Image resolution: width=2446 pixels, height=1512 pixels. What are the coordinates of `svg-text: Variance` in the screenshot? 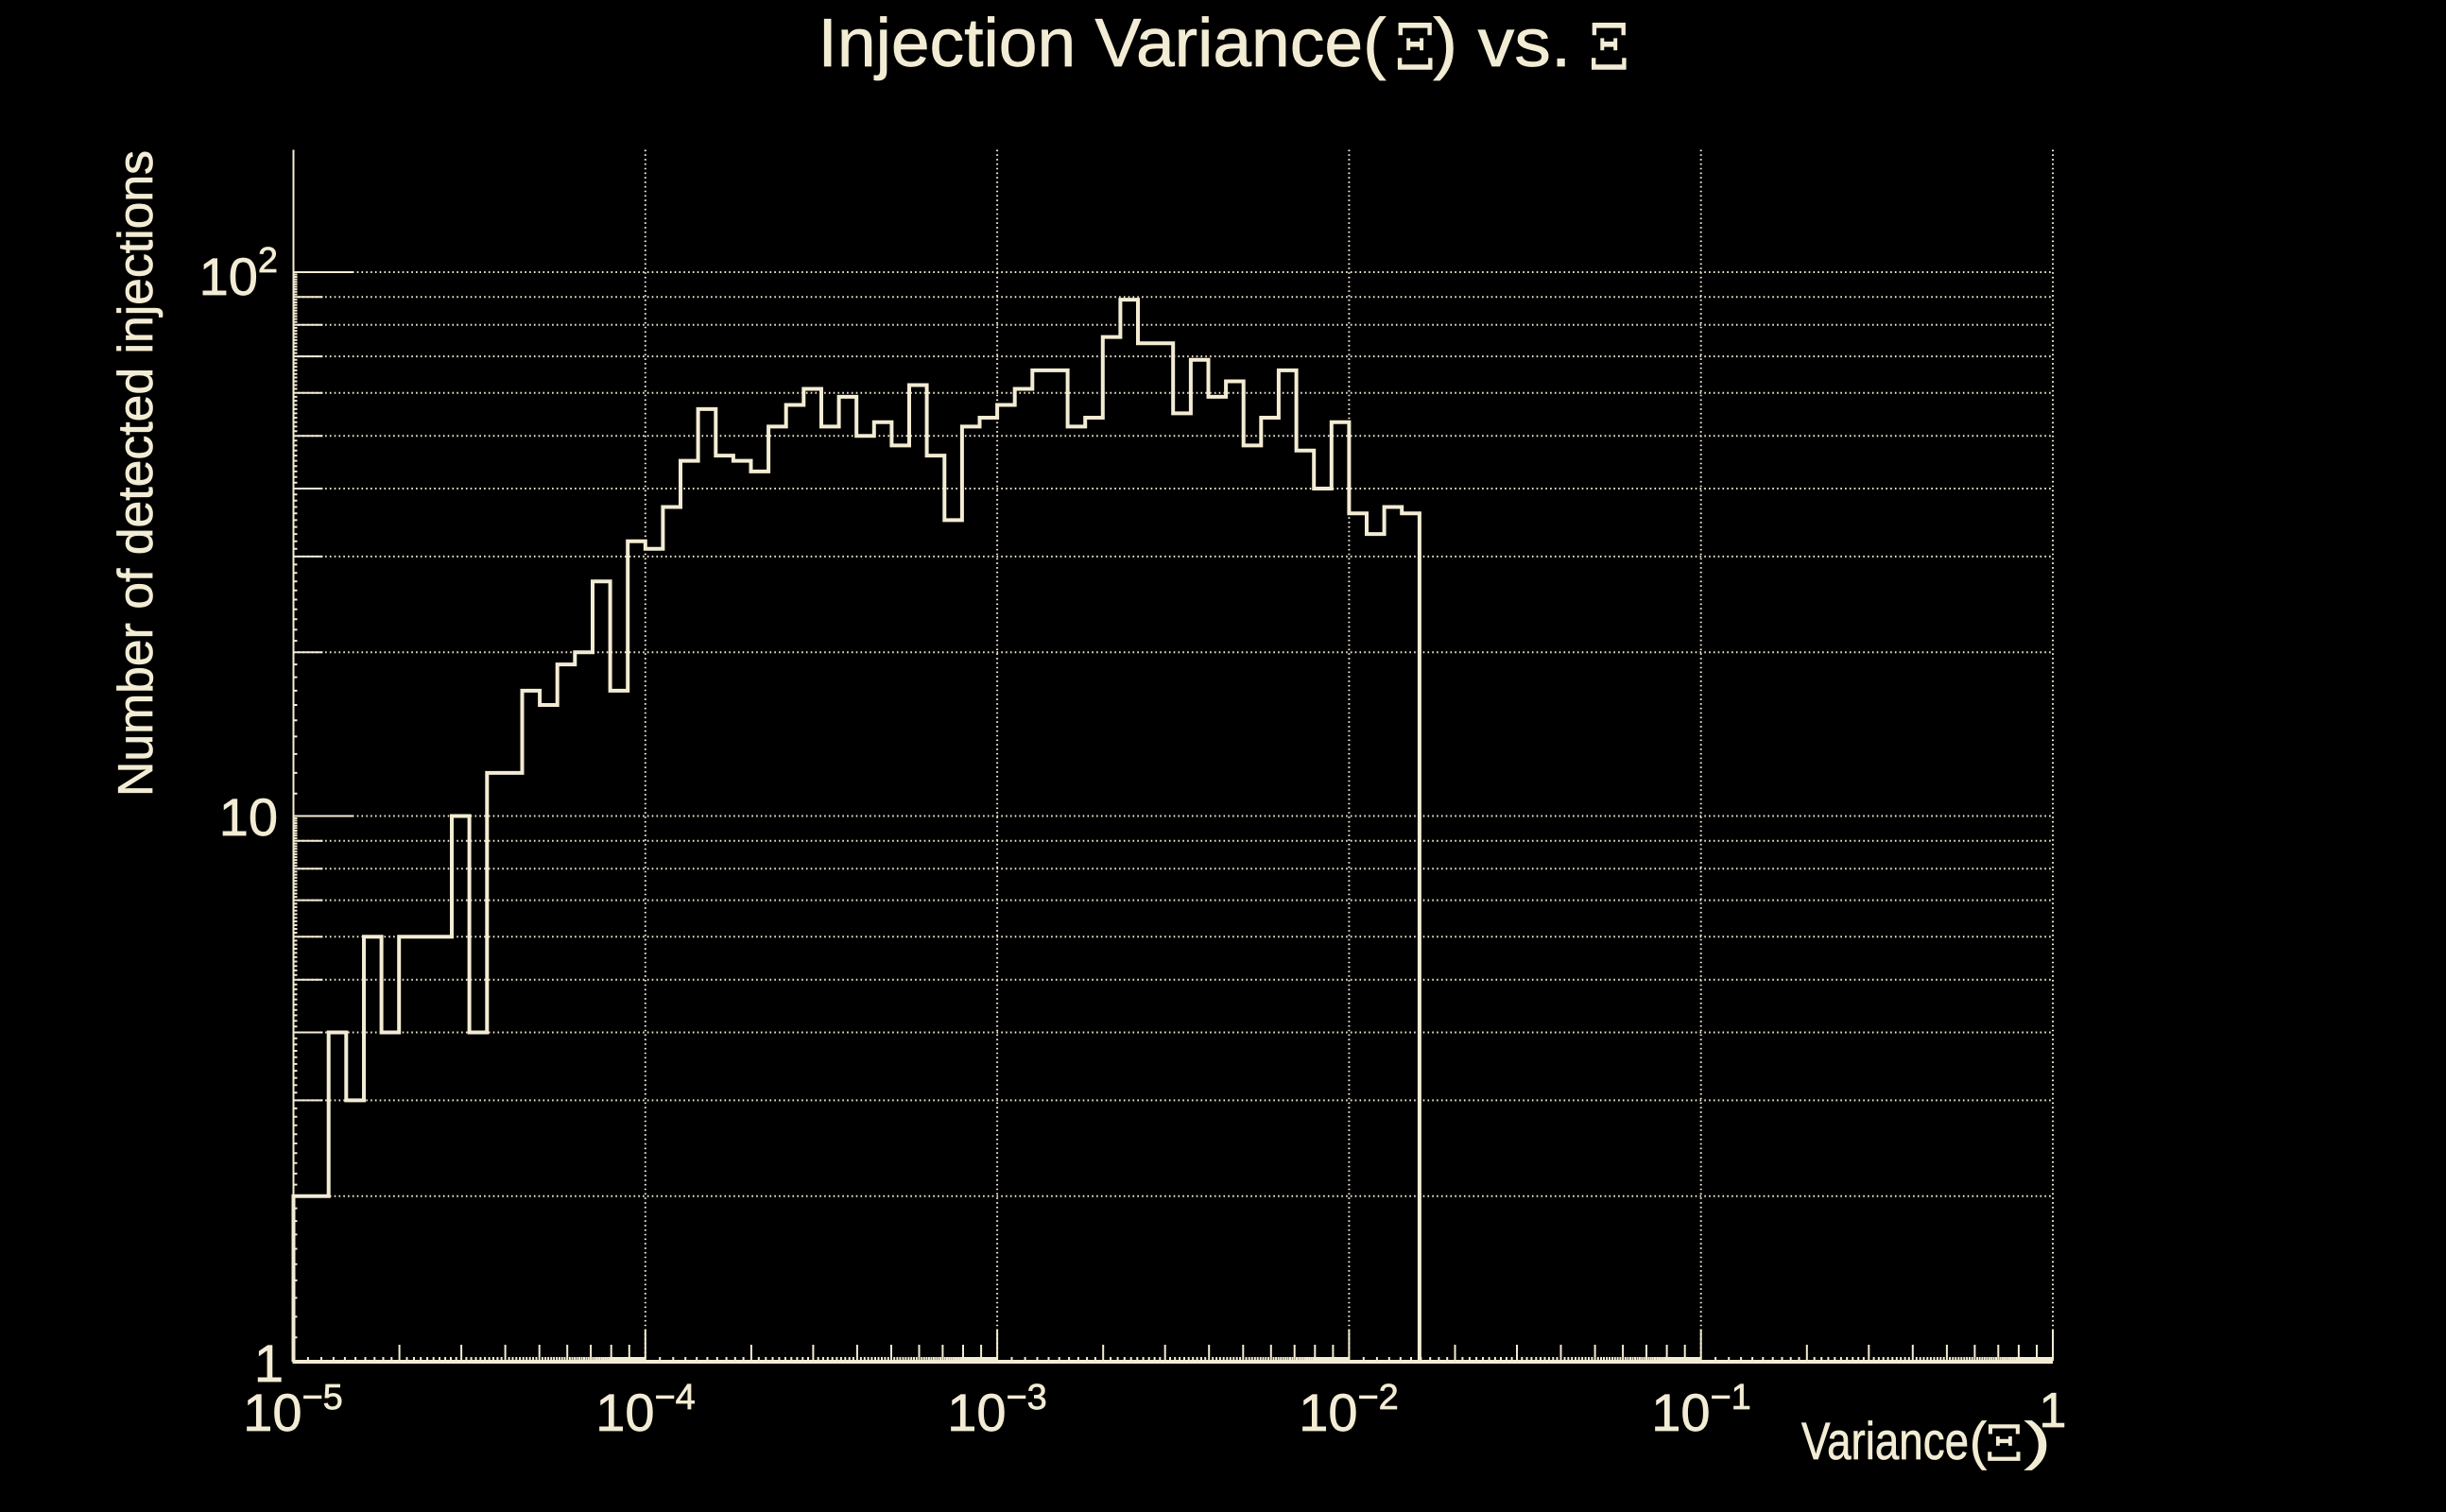 It's located at (1885, 1440).